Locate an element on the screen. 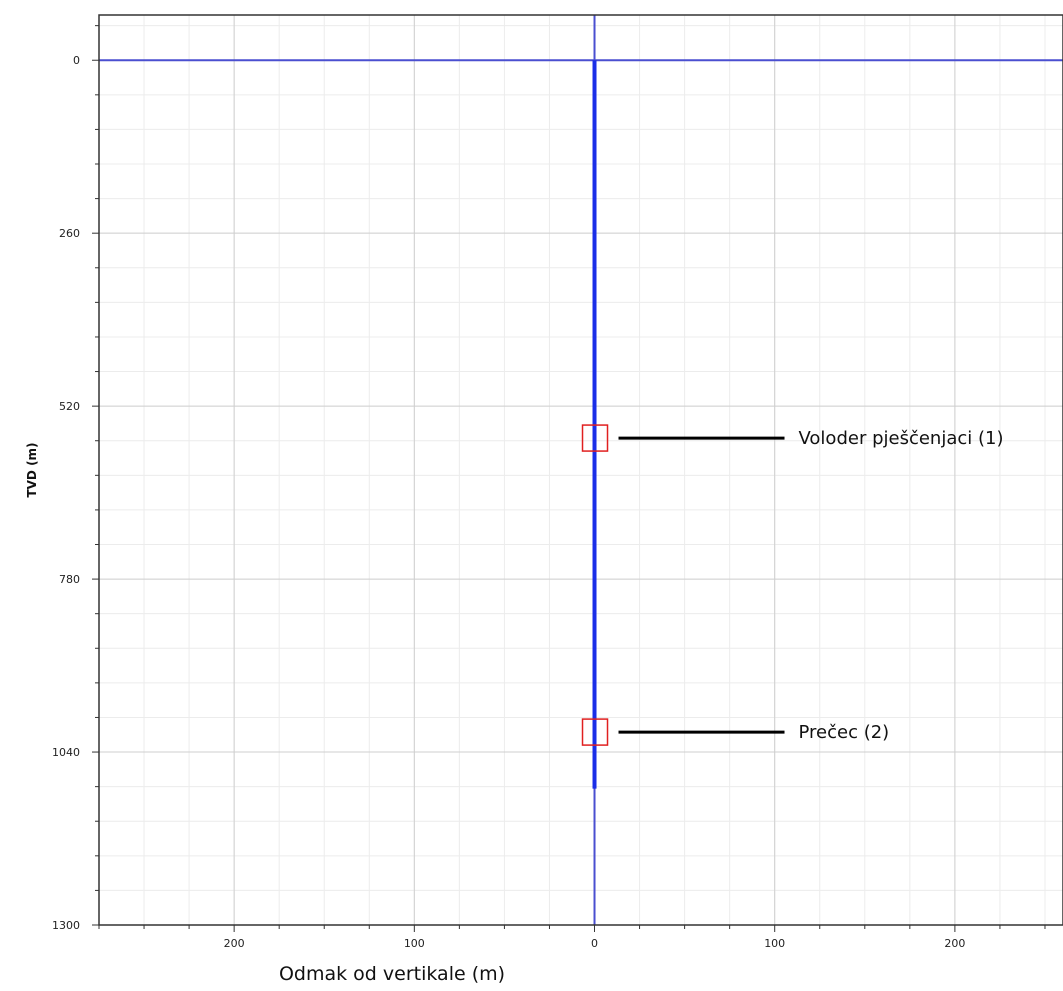 This screenshot has width=1063, height=991. x-axis-title: Odmak od vertikale (m) is located at coordinates (392, 974).